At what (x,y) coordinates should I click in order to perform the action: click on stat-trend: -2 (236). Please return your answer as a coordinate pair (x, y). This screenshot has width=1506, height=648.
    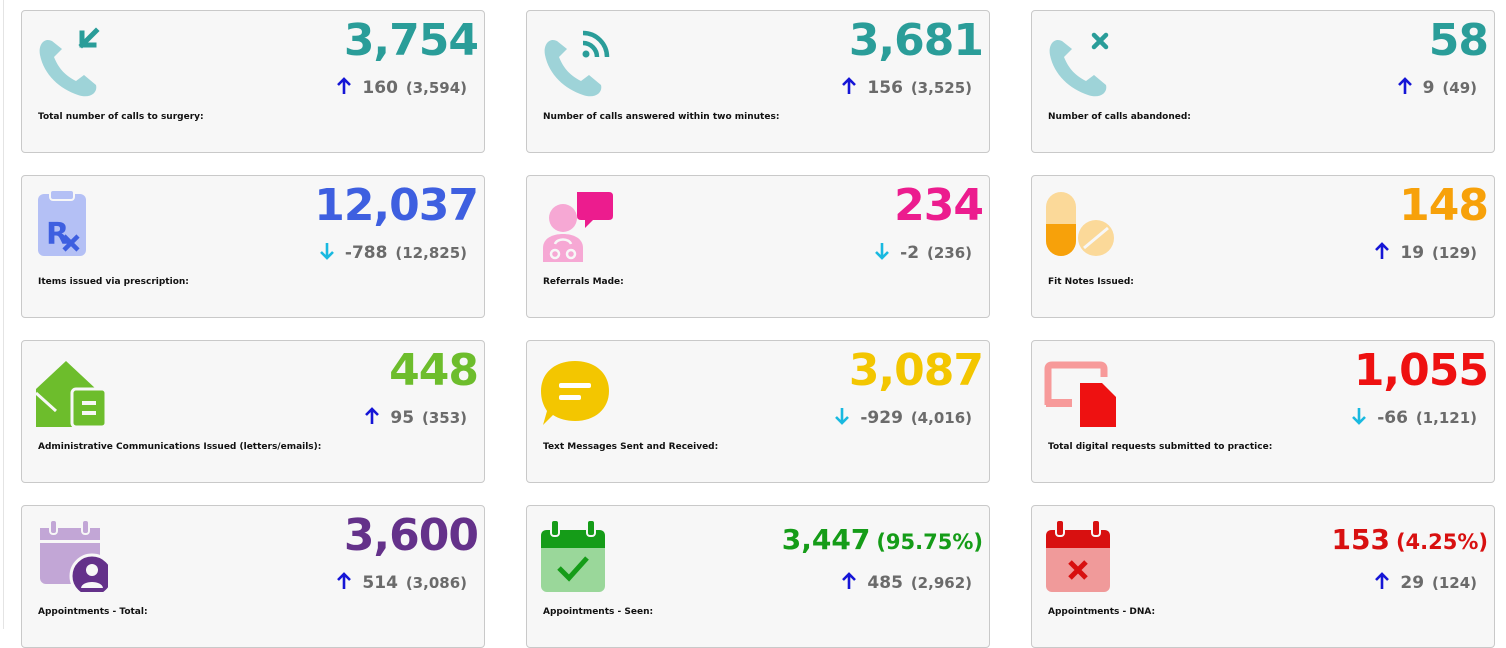
    Looking at the image, I should click on (923, 253).